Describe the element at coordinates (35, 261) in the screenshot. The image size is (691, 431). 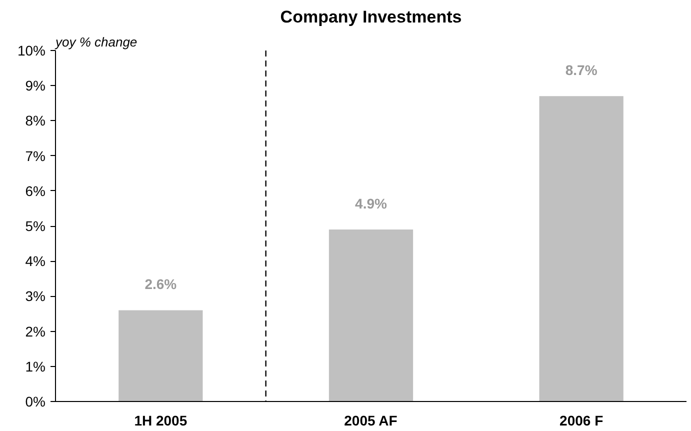
I see `y-tick-label: 4%` at that location.